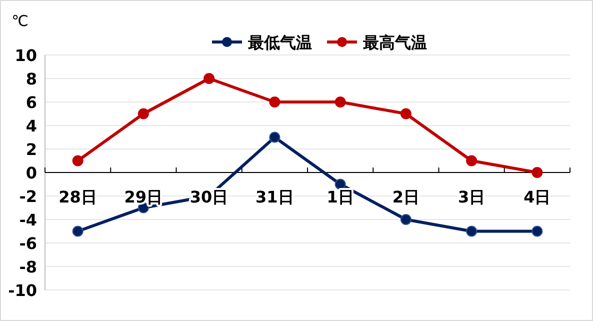  Describe the element at coordinates (406, 197) in the screenshot. I see `x-tick-label: 2日` at that location.